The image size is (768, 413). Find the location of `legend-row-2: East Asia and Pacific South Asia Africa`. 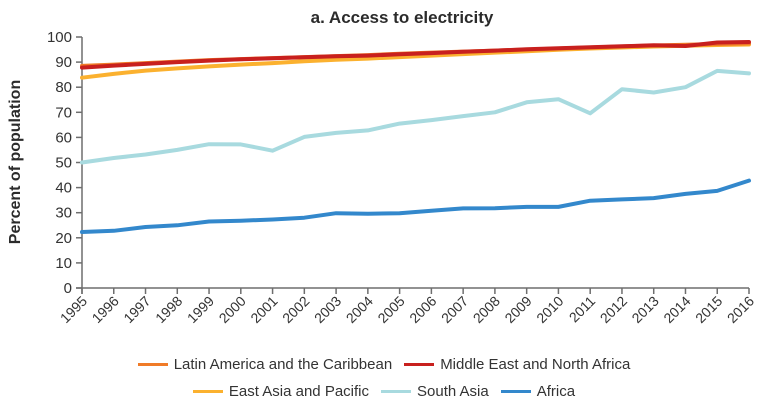

legend-row-2: East Asia and Pacific South Asia Africa is located at coordinates (384, 391).